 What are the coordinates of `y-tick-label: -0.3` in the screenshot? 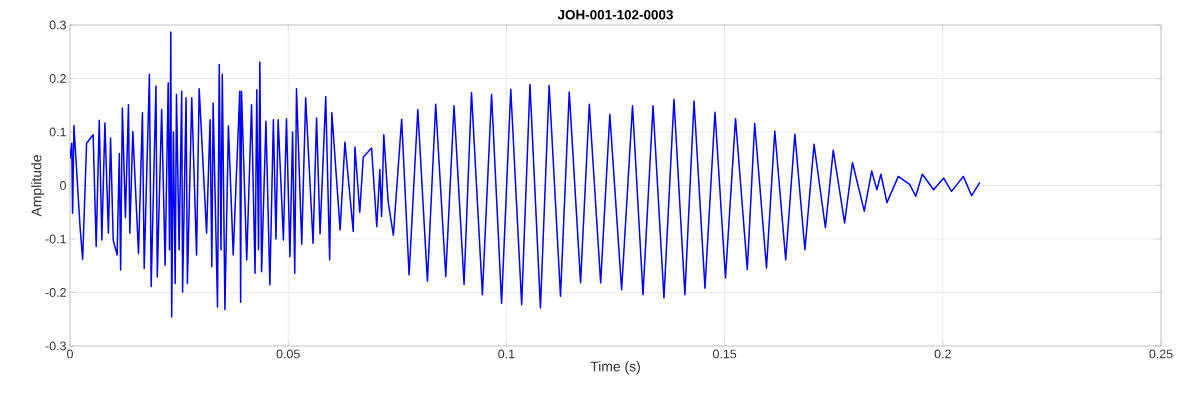 It's located at (55, 346).